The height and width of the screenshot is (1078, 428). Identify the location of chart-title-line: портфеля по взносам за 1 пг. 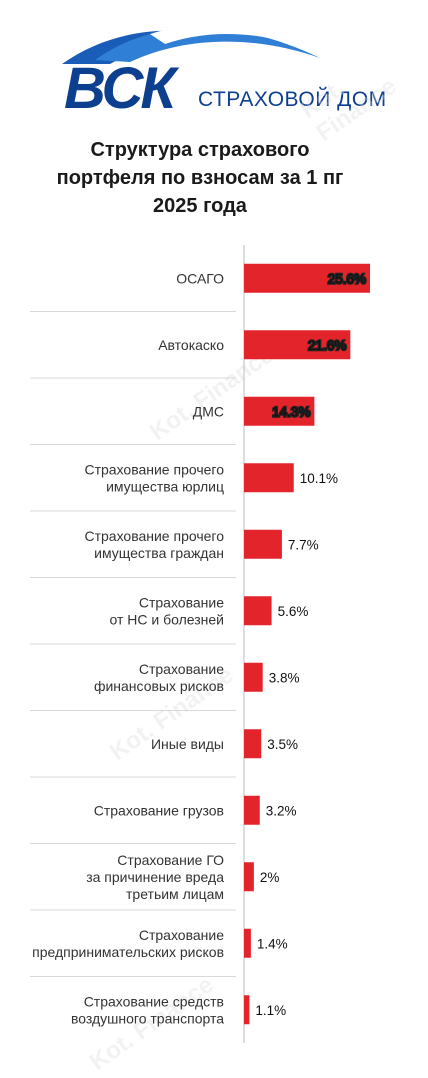
(200, 178).